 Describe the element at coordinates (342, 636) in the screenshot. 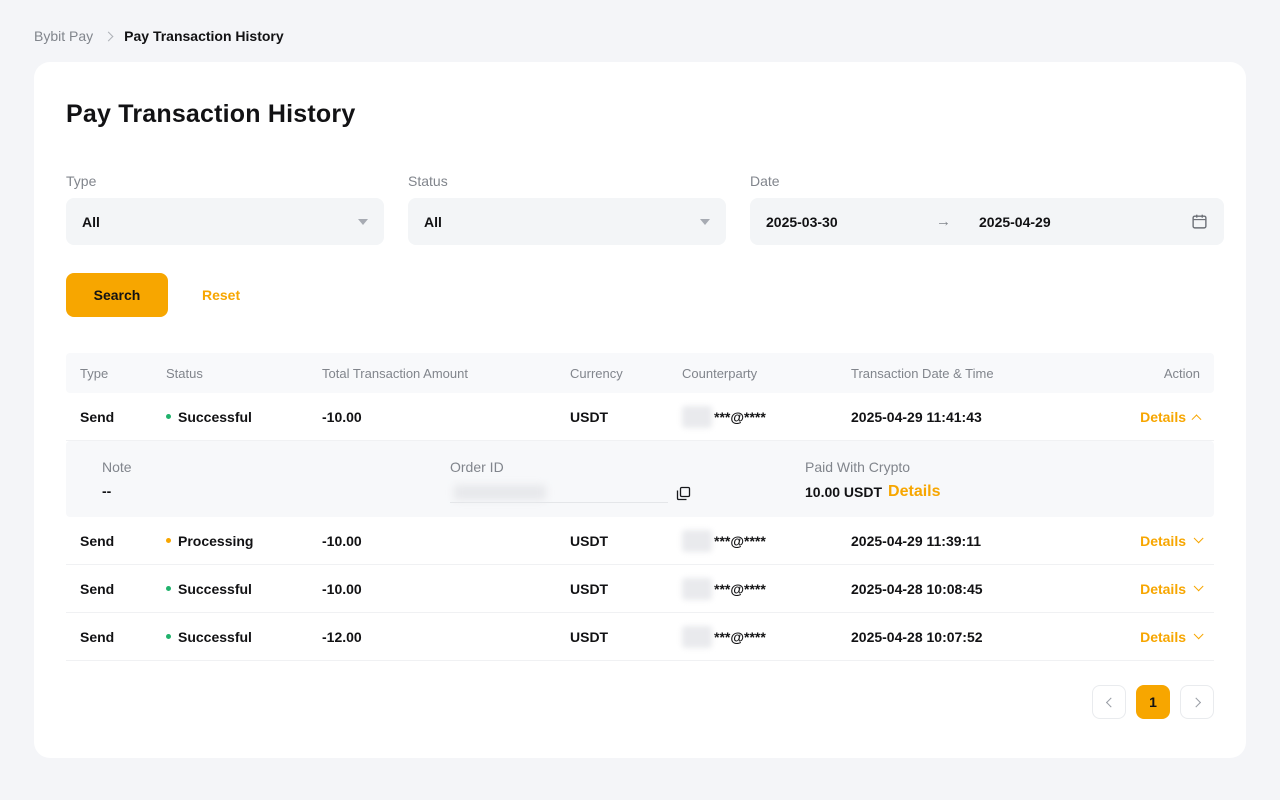

I see `cell-amount: -12.00` at that location.